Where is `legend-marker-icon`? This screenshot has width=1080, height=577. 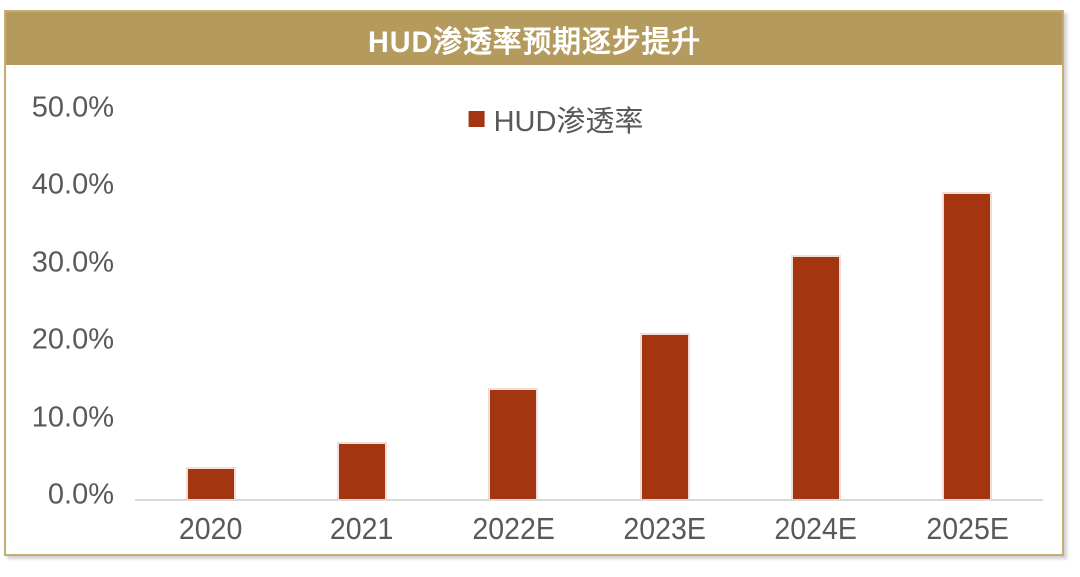
legend-marker-icon is located at coordinates (476, 119).